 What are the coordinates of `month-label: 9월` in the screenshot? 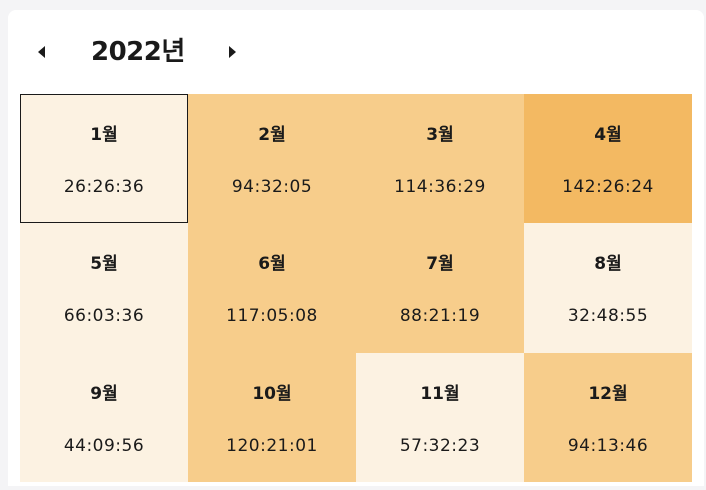 It's located at (104, 394).